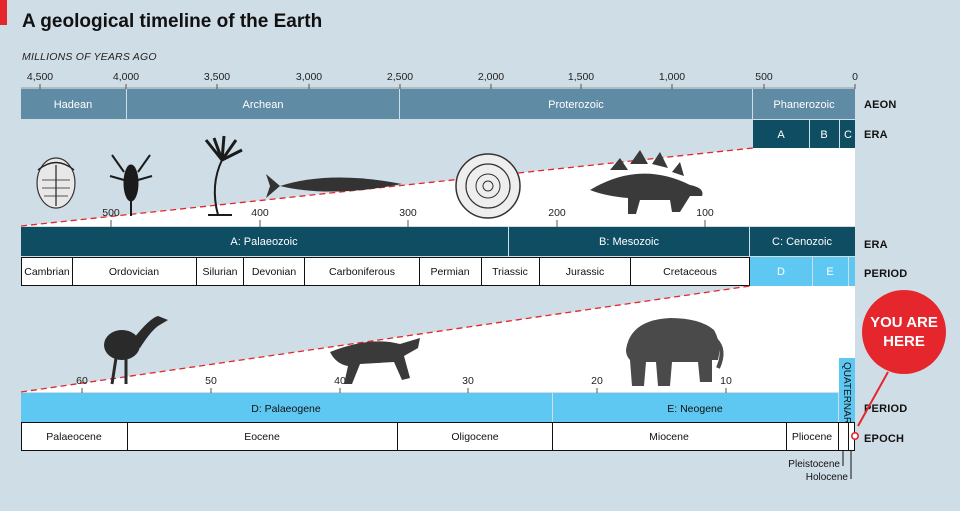 The width and height of the screenshot is (960, 511). I want to click on sea-scorpion-illustration, so click(131, 185).